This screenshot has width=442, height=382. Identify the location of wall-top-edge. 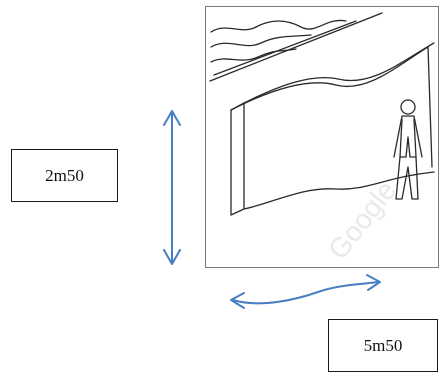
(329, 78).